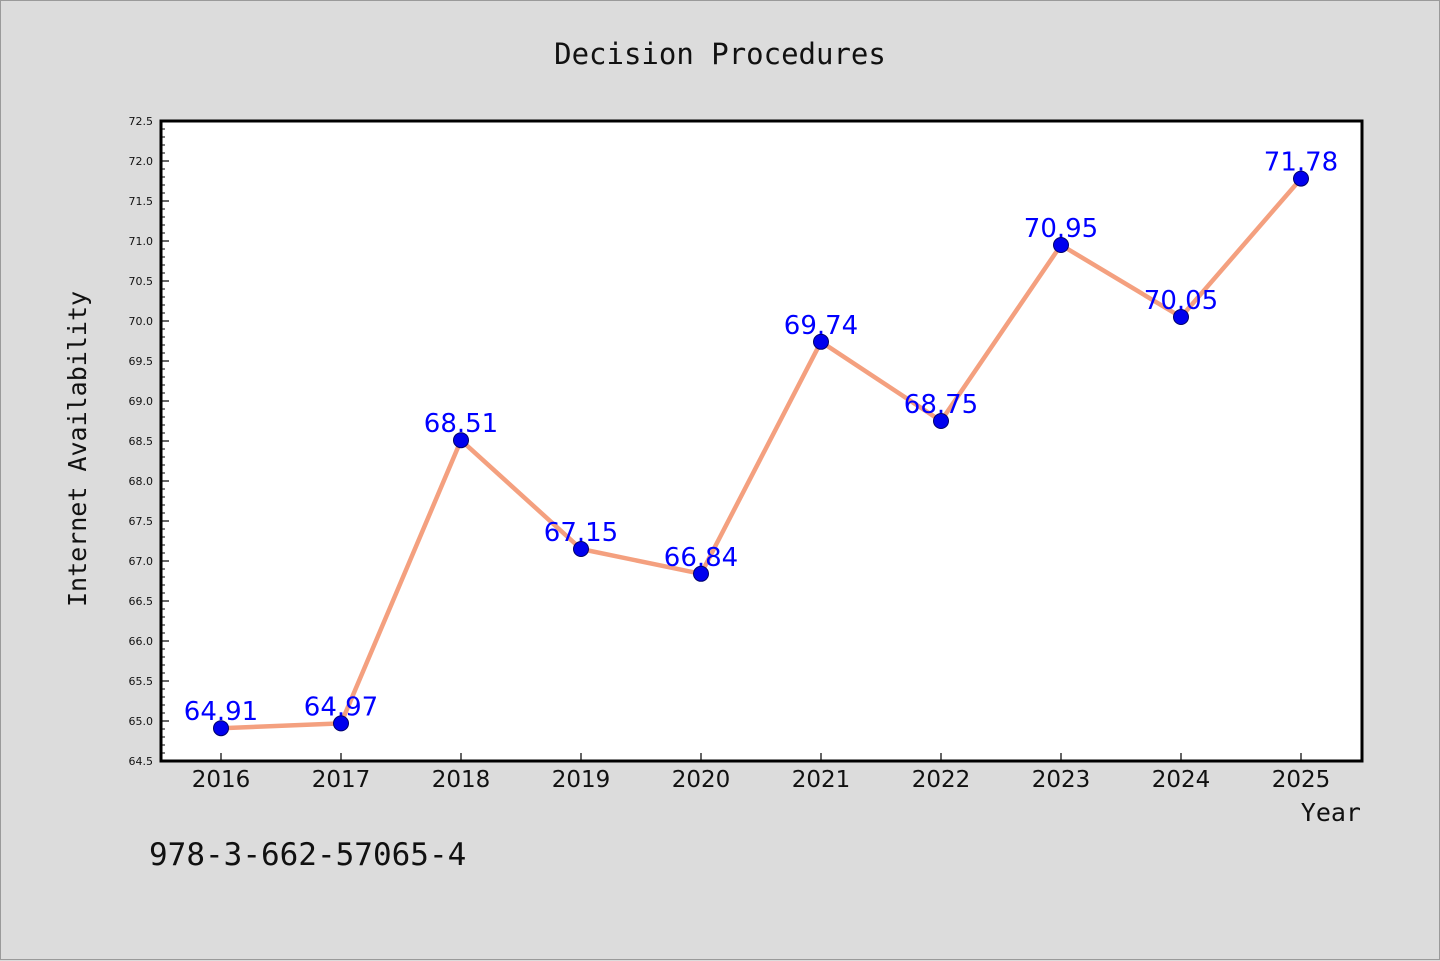 This screenshot has width=1440, height=961. What do you see at coordinates (941, 405) in the screenshot?
I see `data-label: 68.75` at bounding box center [941, 405].